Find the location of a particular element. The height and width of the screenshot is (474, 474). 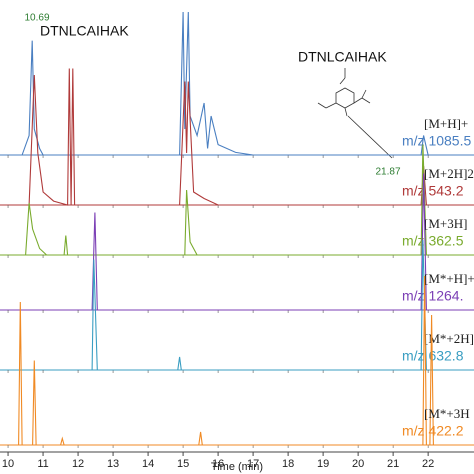

x-tick-label: 15 is located at coordinates (183, 464).